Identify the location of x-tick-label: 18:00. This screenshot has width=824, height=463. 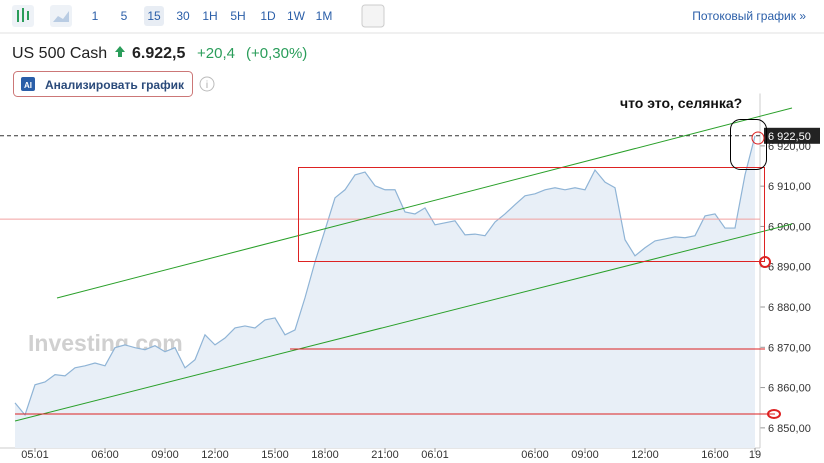
(325, 455).